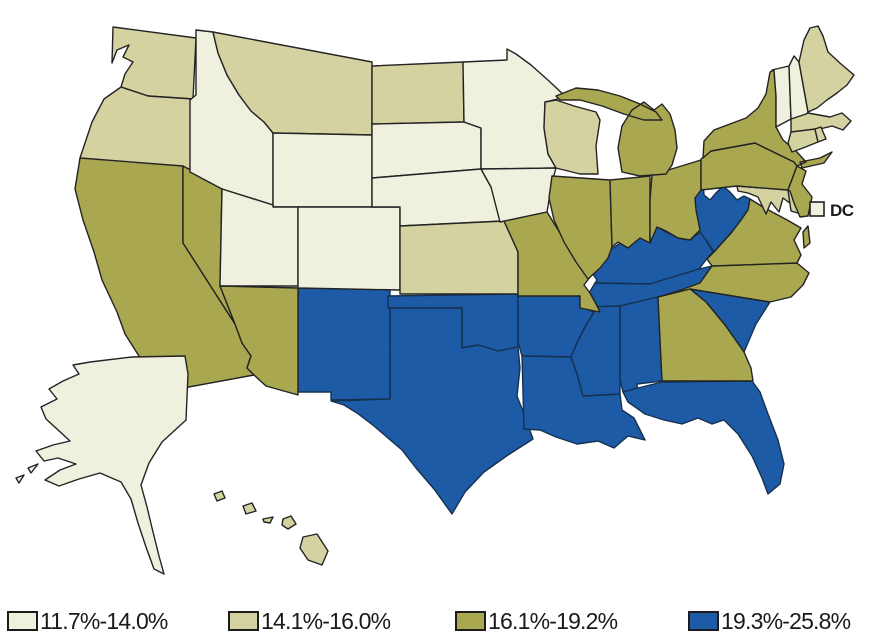 Image resolution: width=869 pixels, height=640 pixels. Describe the element at coordinates (826, 69) in the screenshot. I see `state-me` at that location.